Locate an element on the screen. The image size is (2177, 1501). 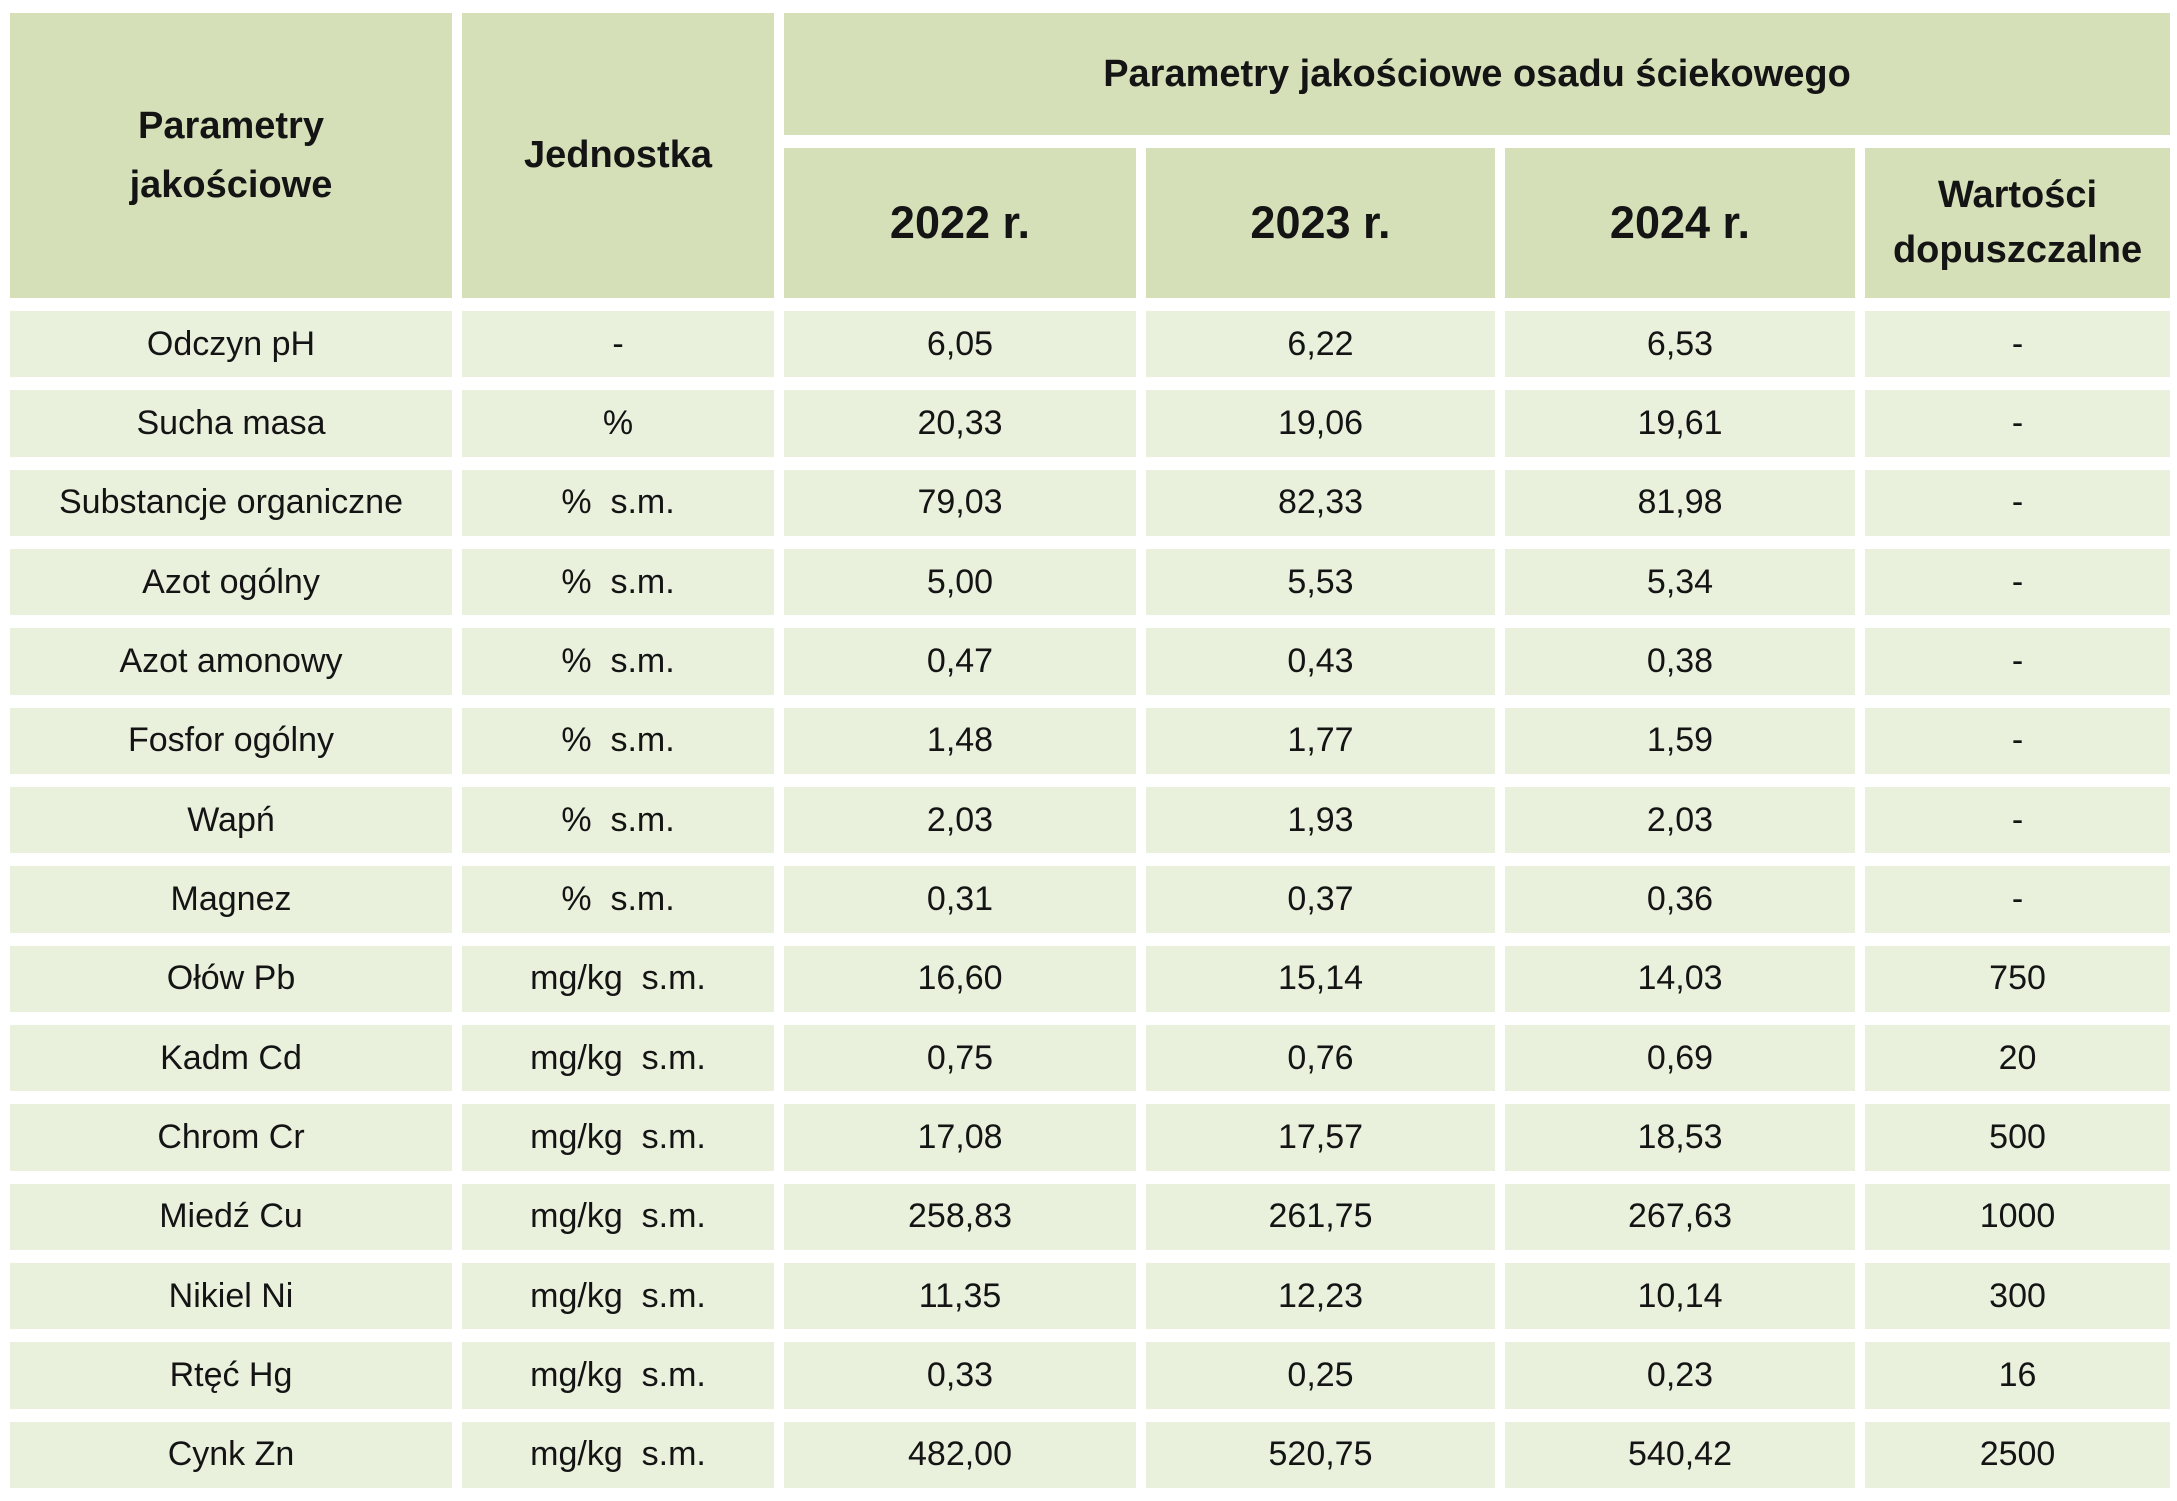
table-row: Odczyn pH -6,05 6,22 6,53- is located at coordinates (1090, 344).